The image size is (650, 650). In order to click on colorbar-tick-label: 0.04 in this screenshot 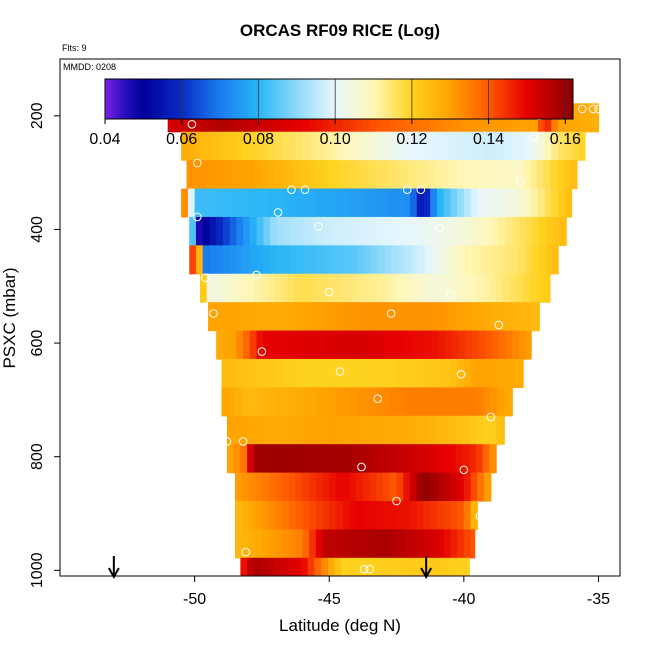, I will do `click(104, 139)`.